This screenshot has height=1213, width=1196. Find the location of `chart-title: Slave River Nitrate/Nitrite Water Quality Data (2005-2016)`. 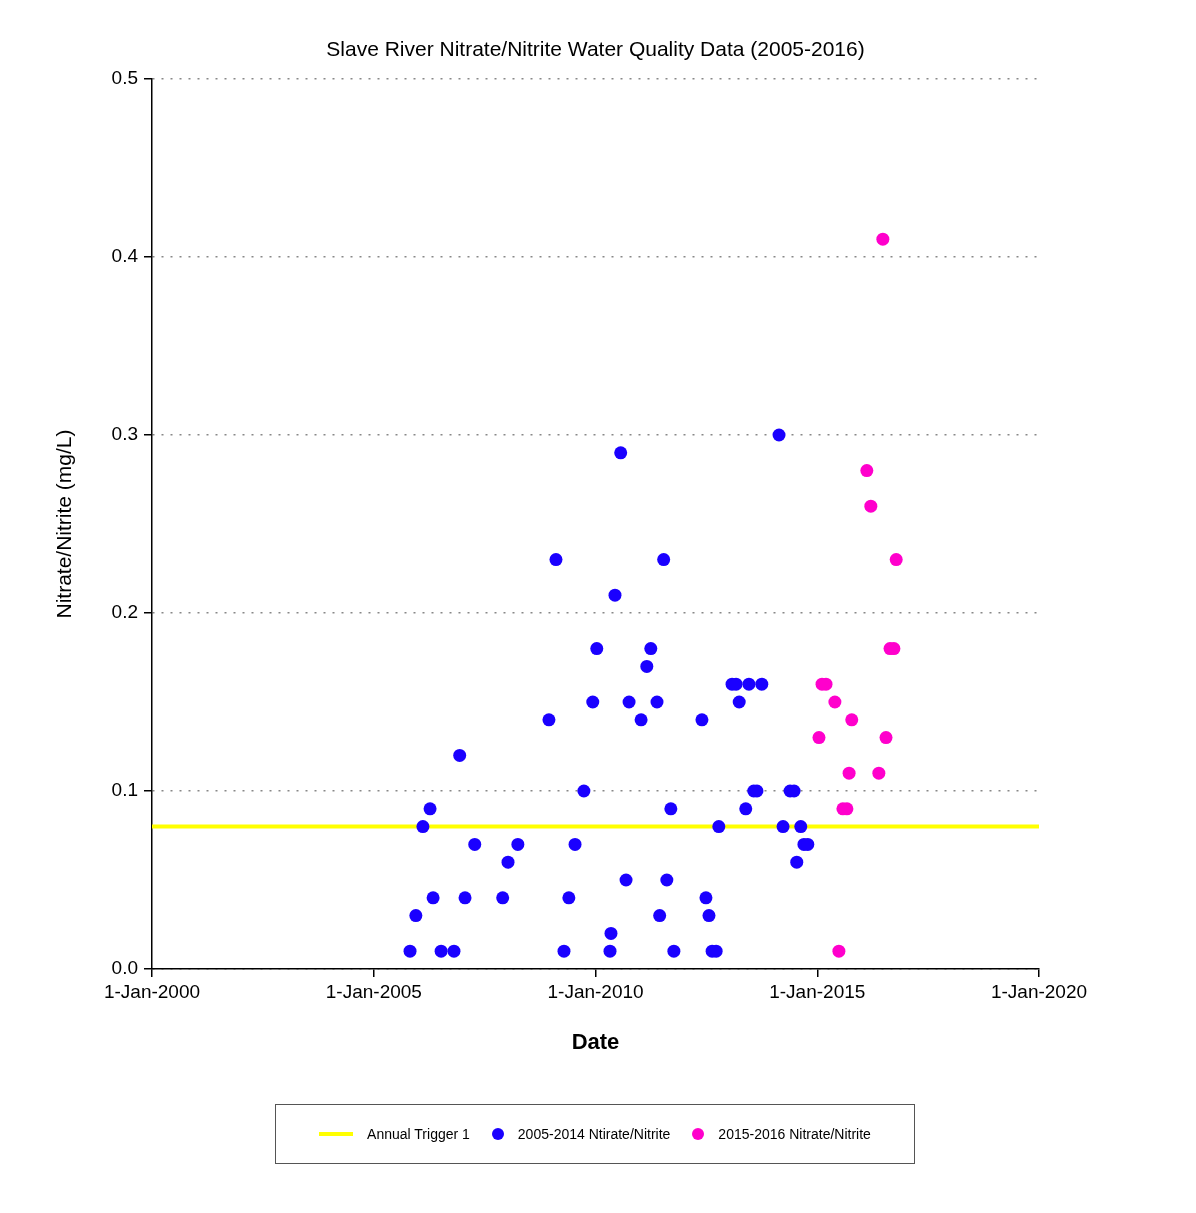

chart-title: Slave River Nitrate/Nitrite Water Quality Data (2005-2016) is located at coordinates (595, 48).